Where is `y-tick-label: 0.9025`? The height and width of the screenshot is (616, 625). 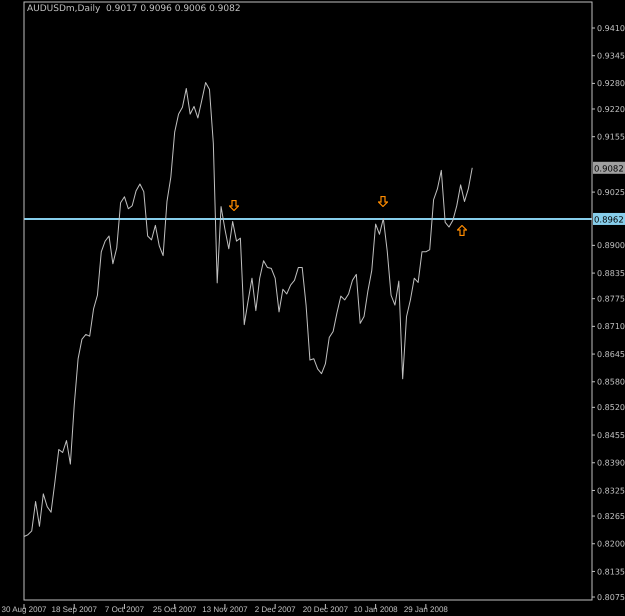
y-tick-label: 0.9025 is located at coordinates (611, 192).